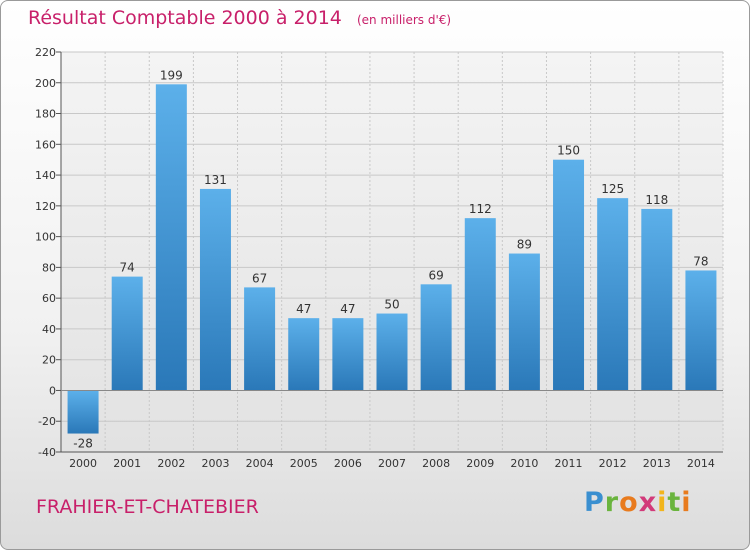 Image resolution: width=750 pixels, height=550 pixels. Describe the element at coordinates (303, 309) in the screenshot. I see `data-label-2005: 47` at that location.